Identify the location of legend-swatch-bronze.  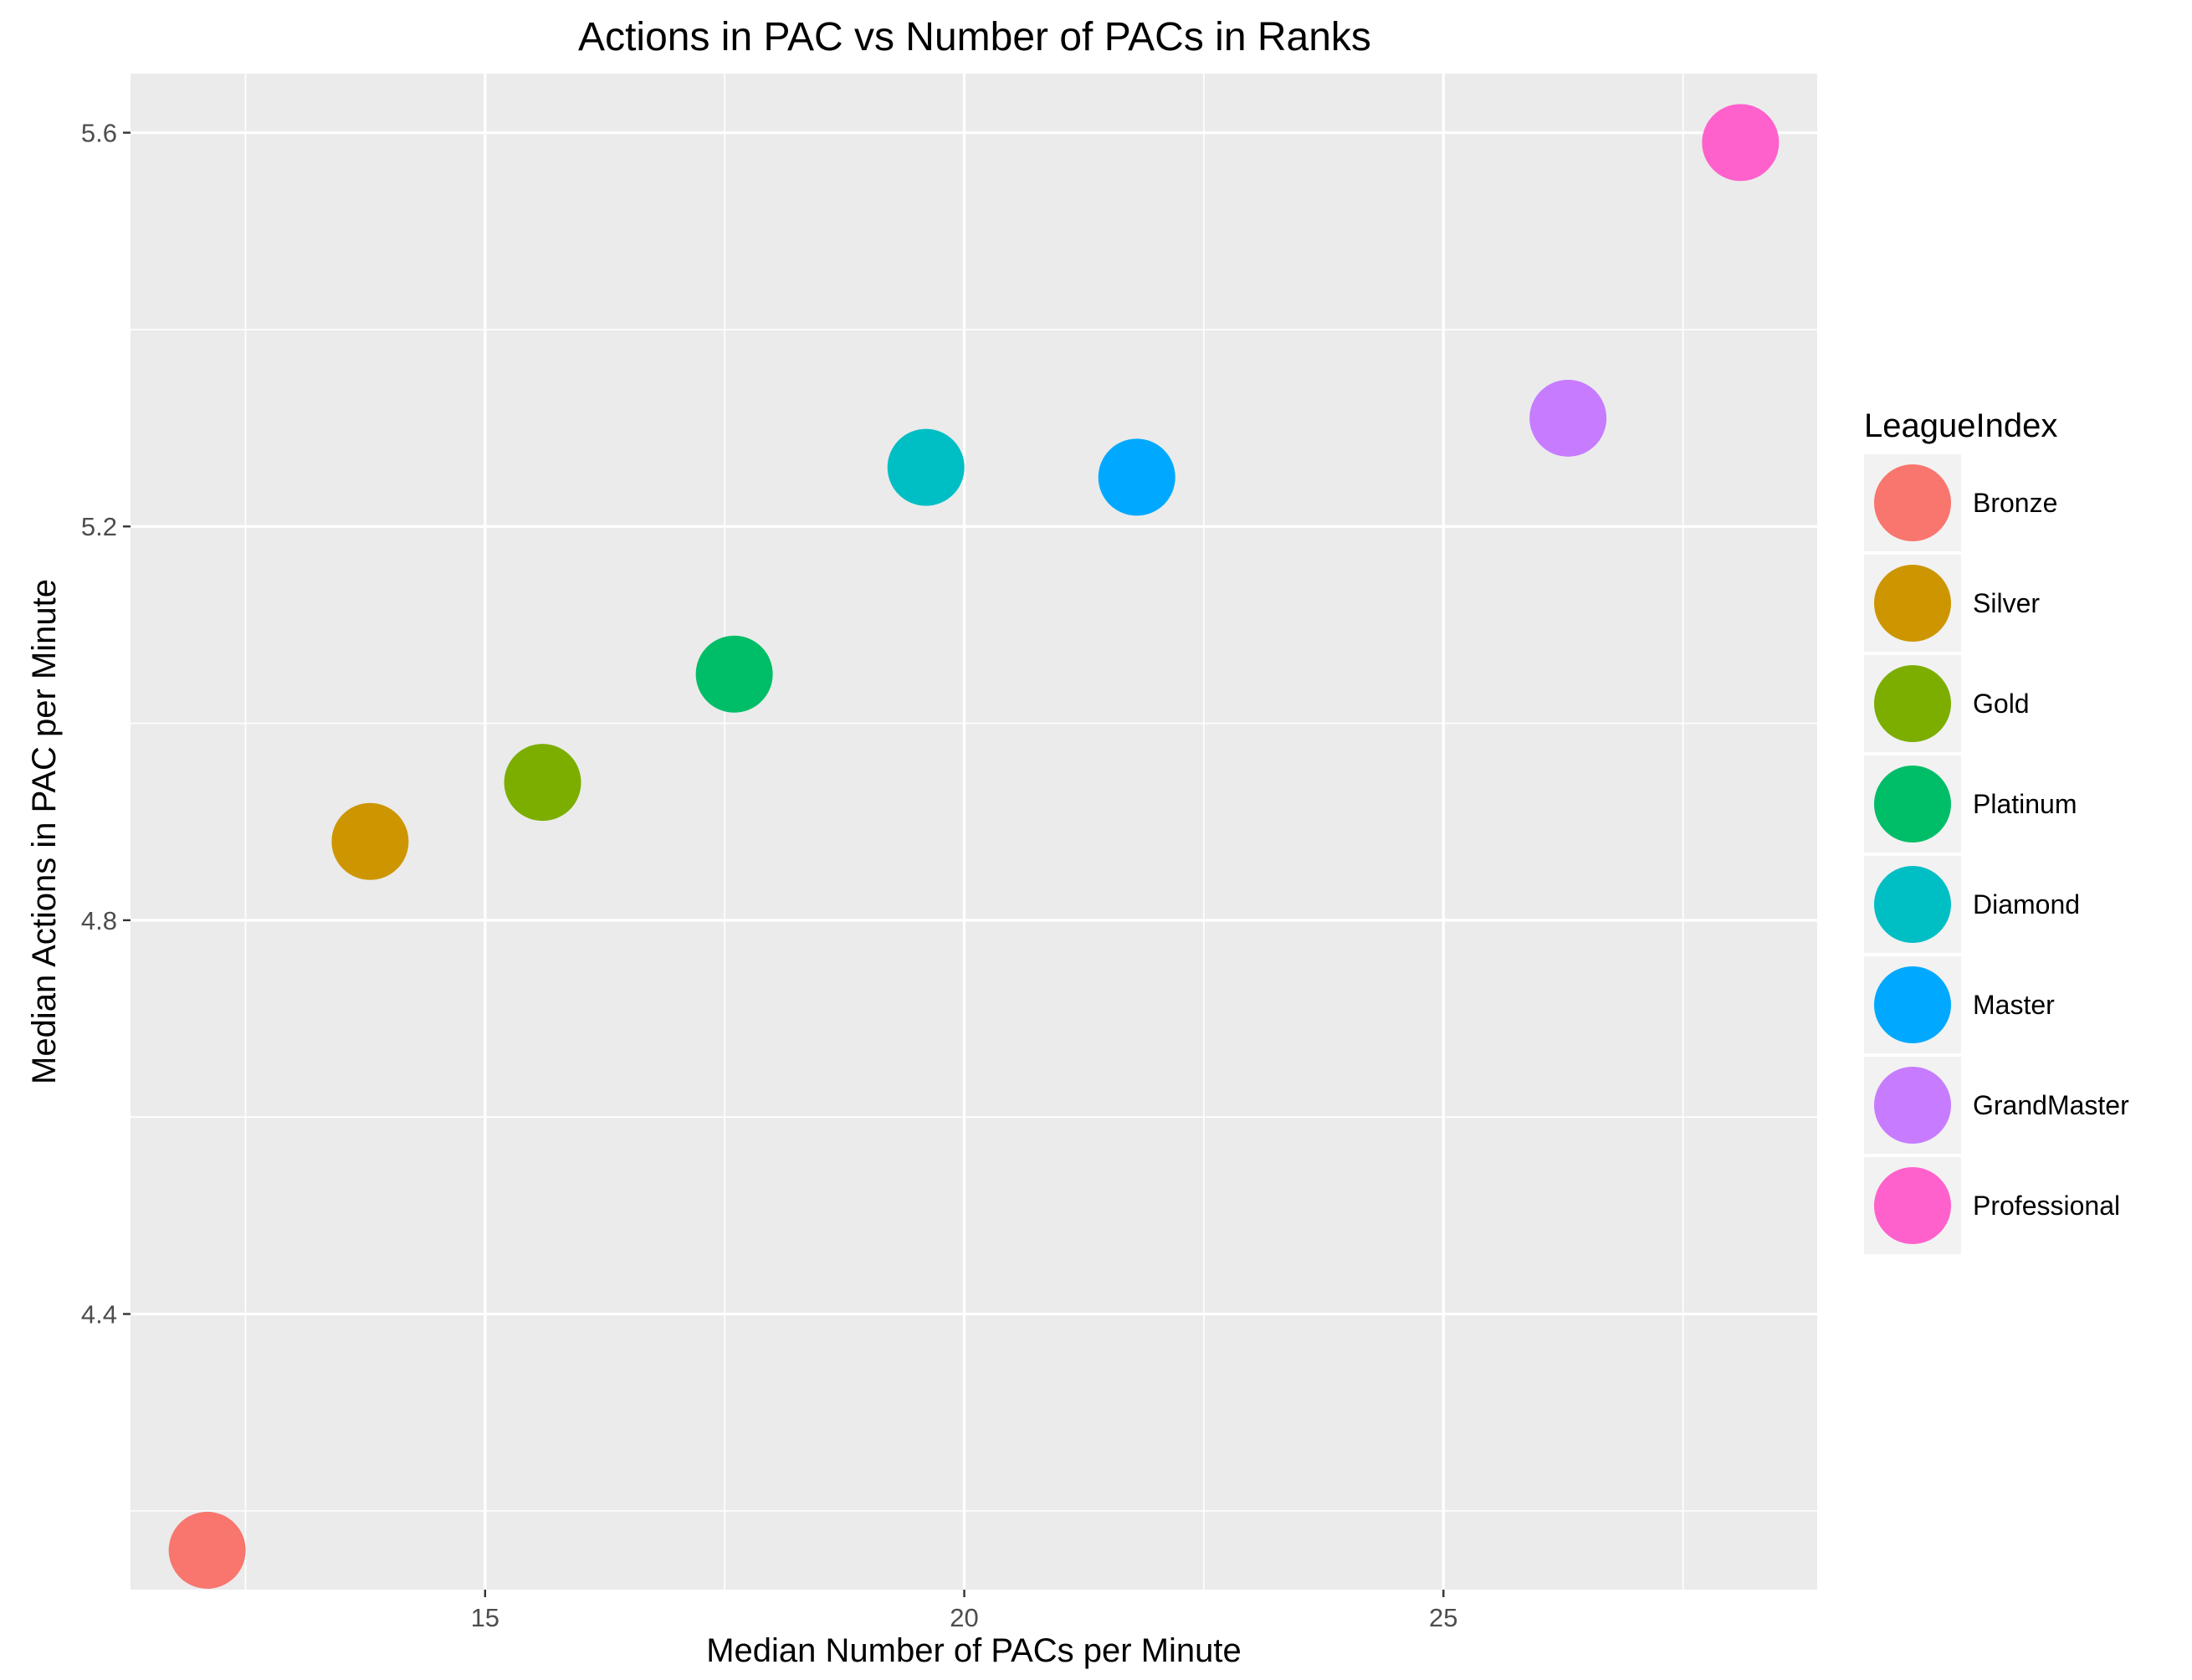
(1913, 503).